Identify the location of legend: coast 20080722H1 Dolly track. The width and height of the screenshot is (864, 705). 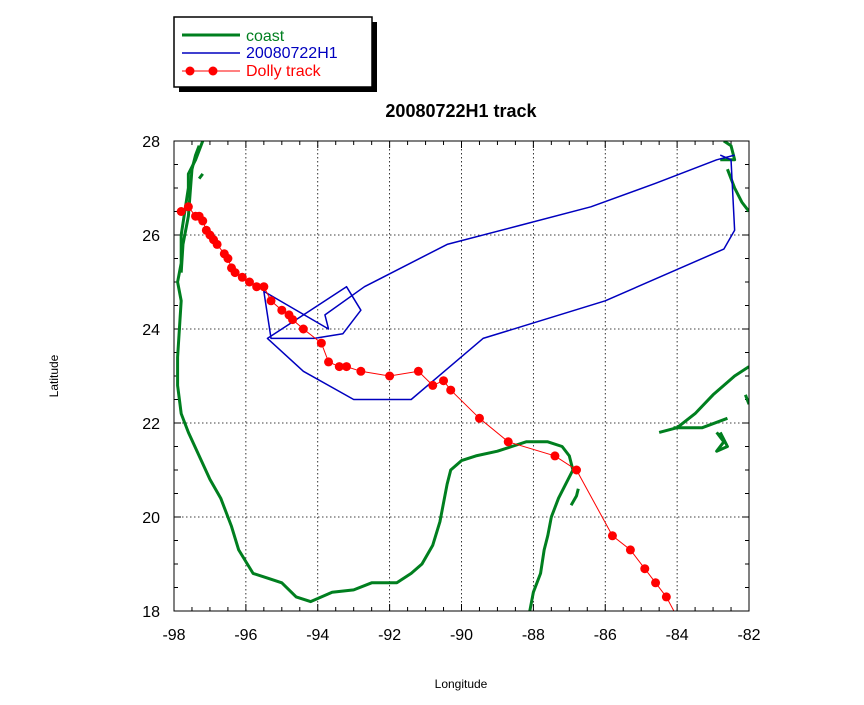
(275, 54).